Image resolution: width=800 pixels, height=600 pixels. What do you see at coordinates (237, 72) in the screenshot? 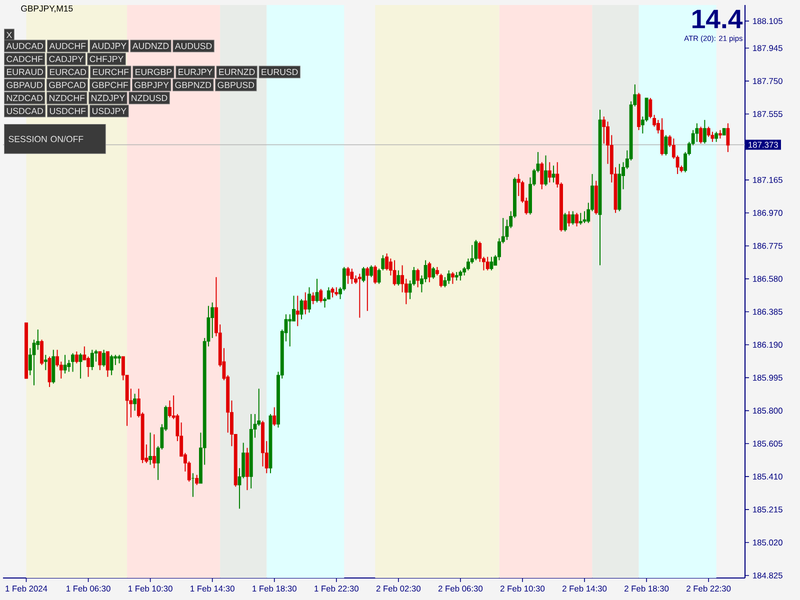
I see `annotation: EURNZD` at bounding box center [237, 72].